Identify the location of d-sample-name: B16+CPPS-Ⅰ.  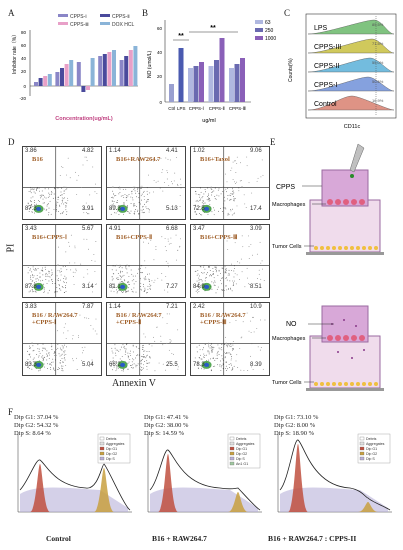
(49, 237).